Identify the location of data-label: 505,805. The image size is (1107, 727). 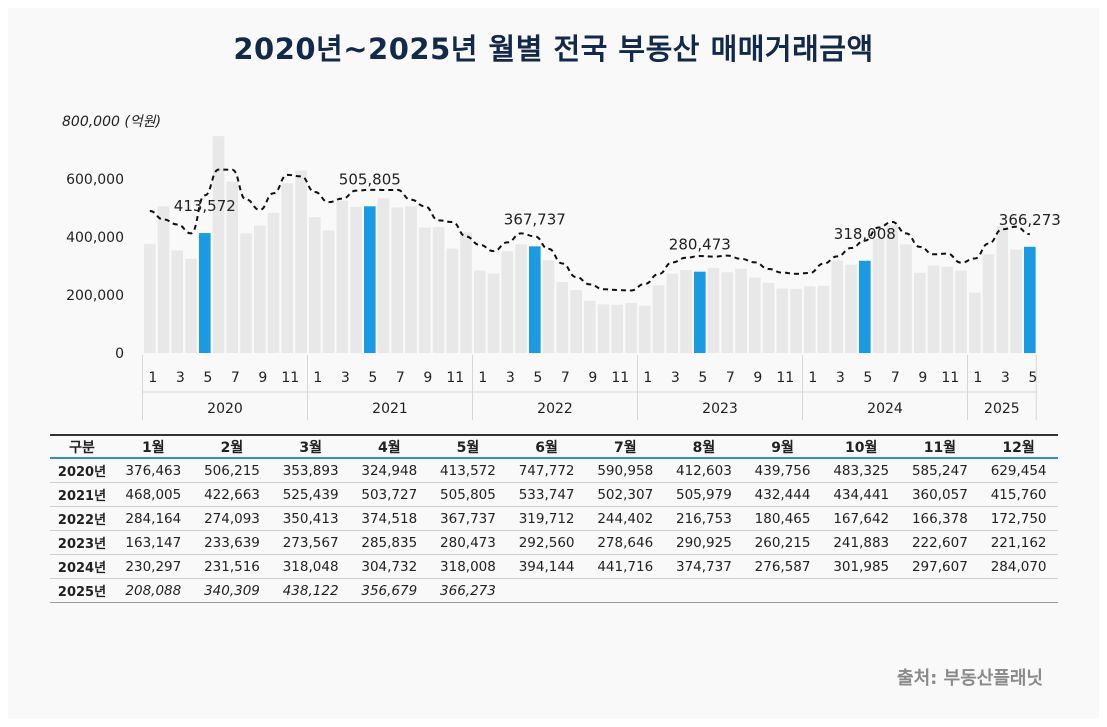
(370, 179).